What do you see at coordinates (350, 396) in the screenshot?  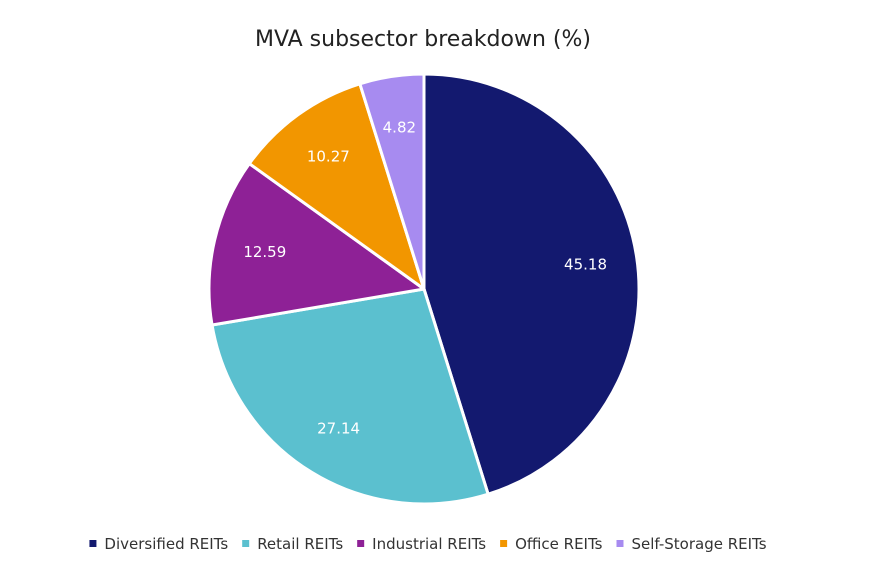 I see `pie-slice-retail-reits` at bounding box center [350, 396].